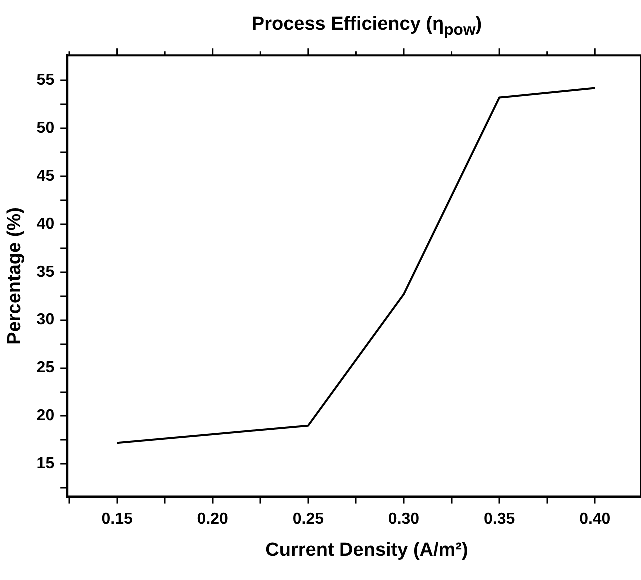  What do you see at coordinates (213, 519) in the screenshot?
I see `x-tick-label: 0.20` at bounding box center [213, 519].